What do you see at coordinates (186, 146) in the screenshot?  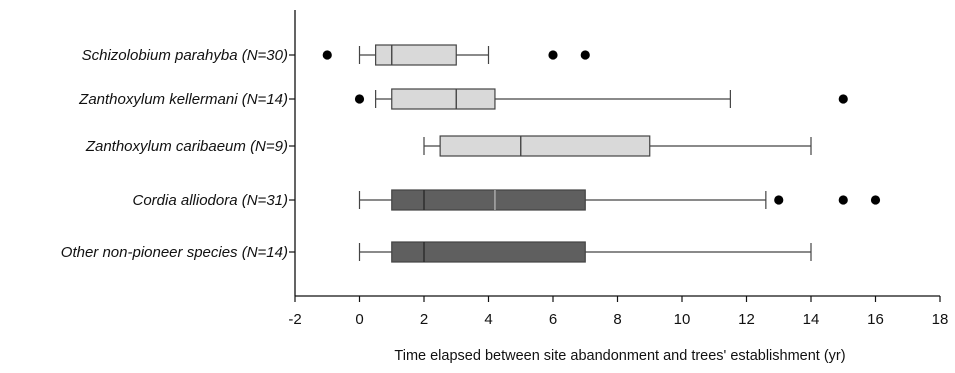 I see `category-label: Zanthoxylum caribaeum (N=9)` at bounding box center [186, 146].